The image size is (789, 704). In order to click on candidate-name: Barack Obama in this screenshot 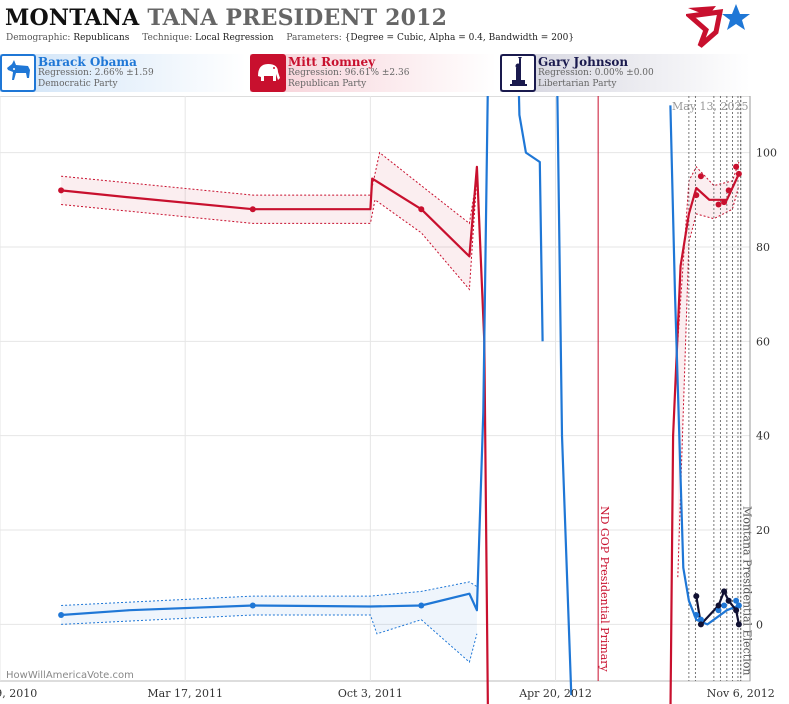, I will do `click(87, 62)`.